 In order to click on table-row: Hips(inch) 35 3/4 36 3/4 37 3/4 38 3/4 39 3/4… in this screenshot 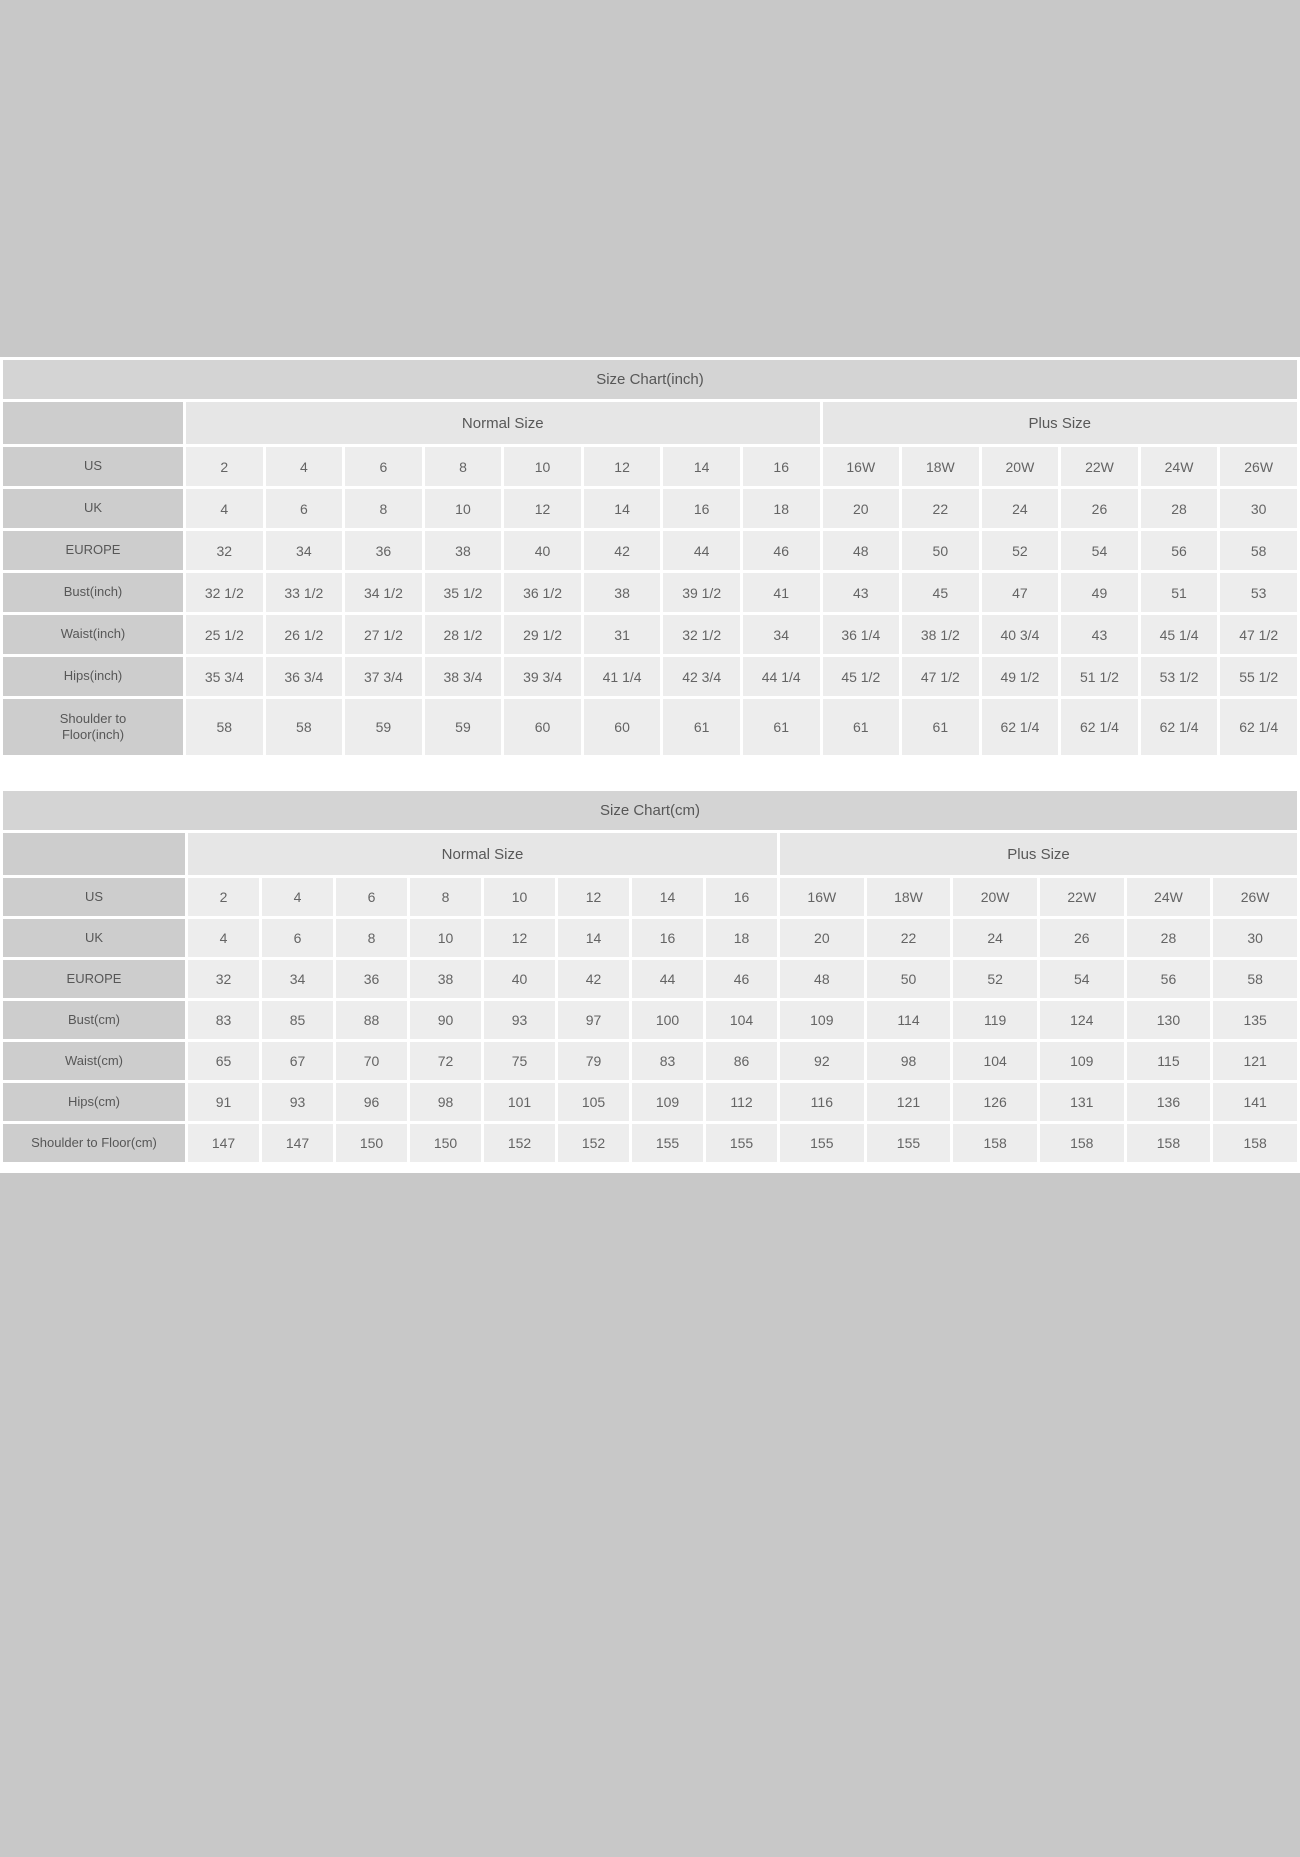, I will do `click(650, 676)`.